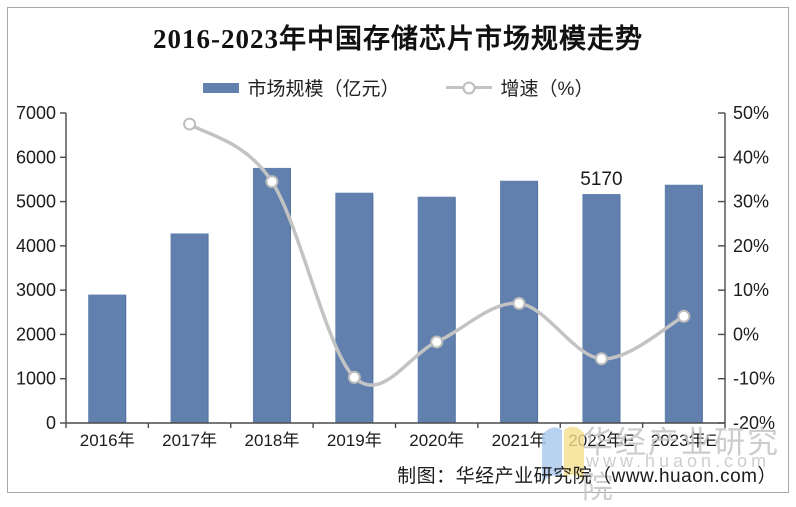  What do you see at coordinates (436, 440) in the screenshot?
I see `x-axis-label: 2020年` at bounding box center [436, 440].